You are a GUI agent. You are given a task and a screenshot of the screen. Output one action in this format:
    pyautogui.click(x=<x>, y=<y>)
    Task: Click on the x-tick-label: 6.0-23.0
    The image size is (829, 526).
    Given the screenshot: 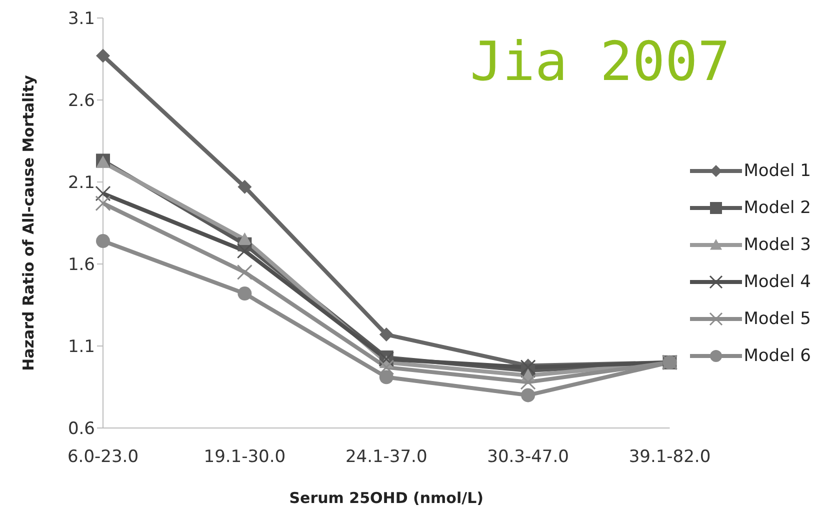 What is the action you would take?
    pyautogui.click(x=103, y=457)
    